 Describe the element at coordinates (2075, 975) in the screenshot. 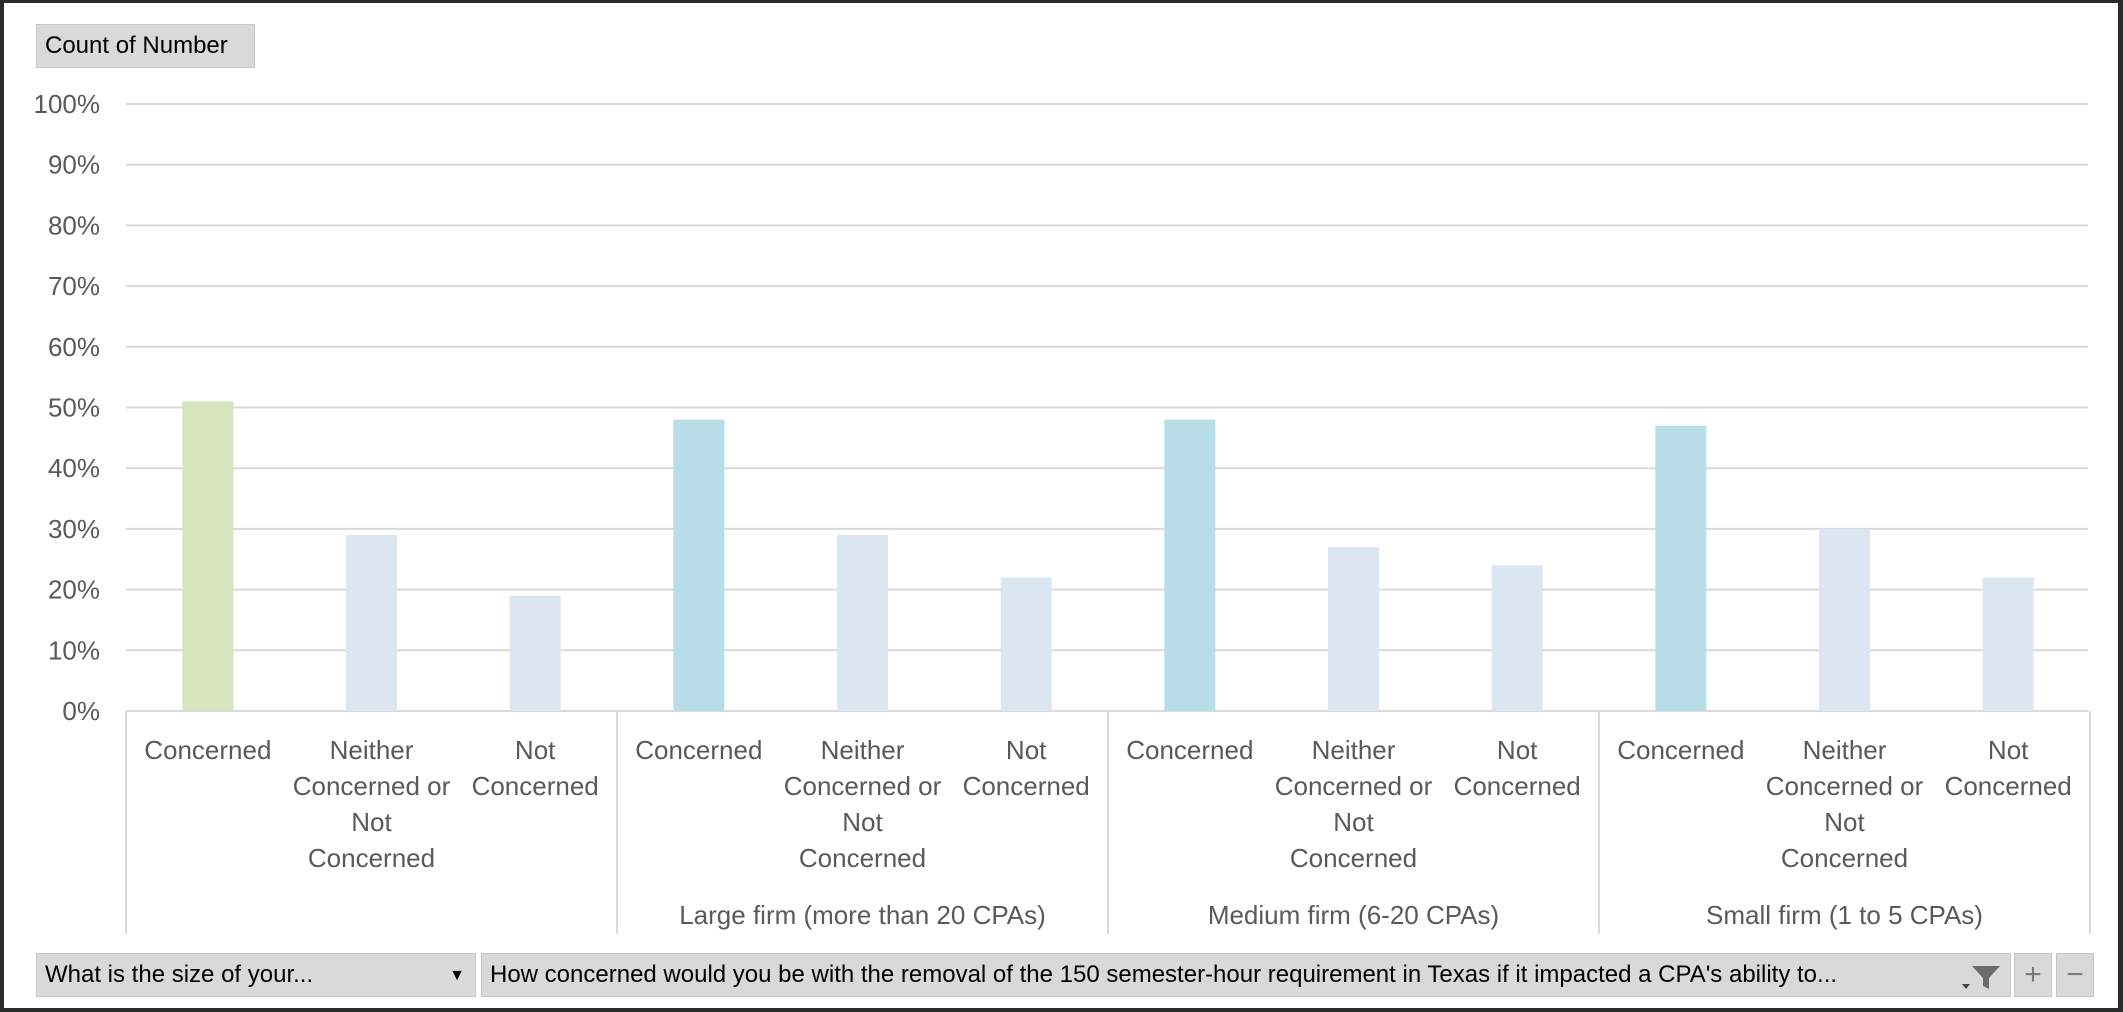

I see `minus-icon: −` at that location.